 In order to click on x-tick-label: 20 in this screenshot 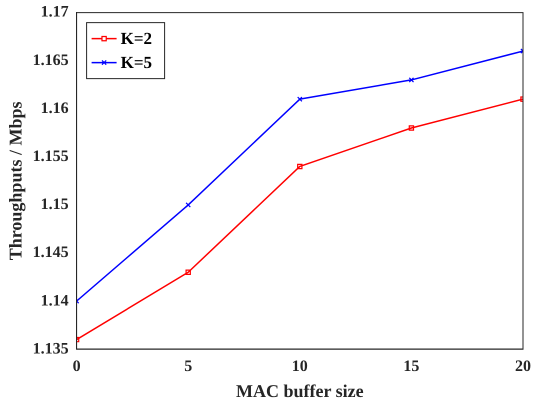, I will do `click(523, 366)`.